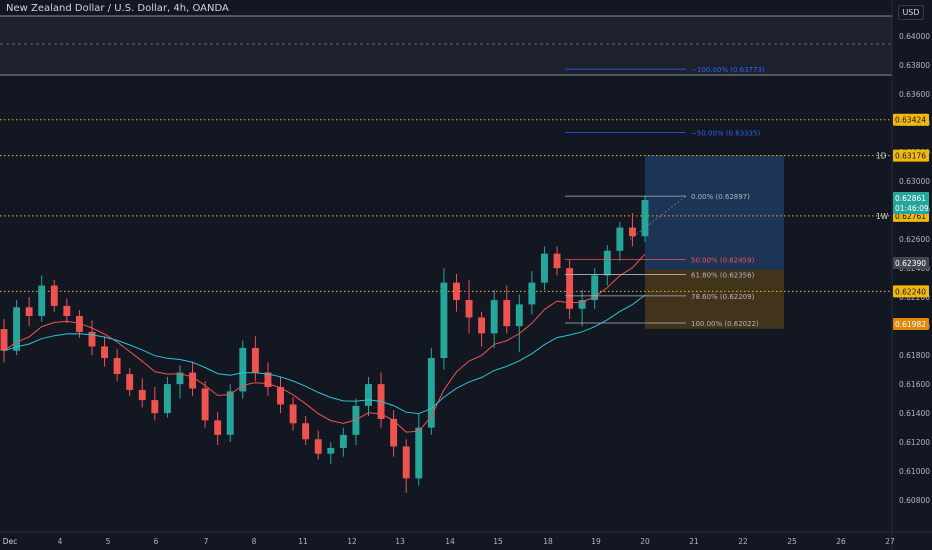  What do you see at coordinates (881, 156) in the screenshot?
I see `timeframe-tag: 1D` at bounding box center [881, 156].